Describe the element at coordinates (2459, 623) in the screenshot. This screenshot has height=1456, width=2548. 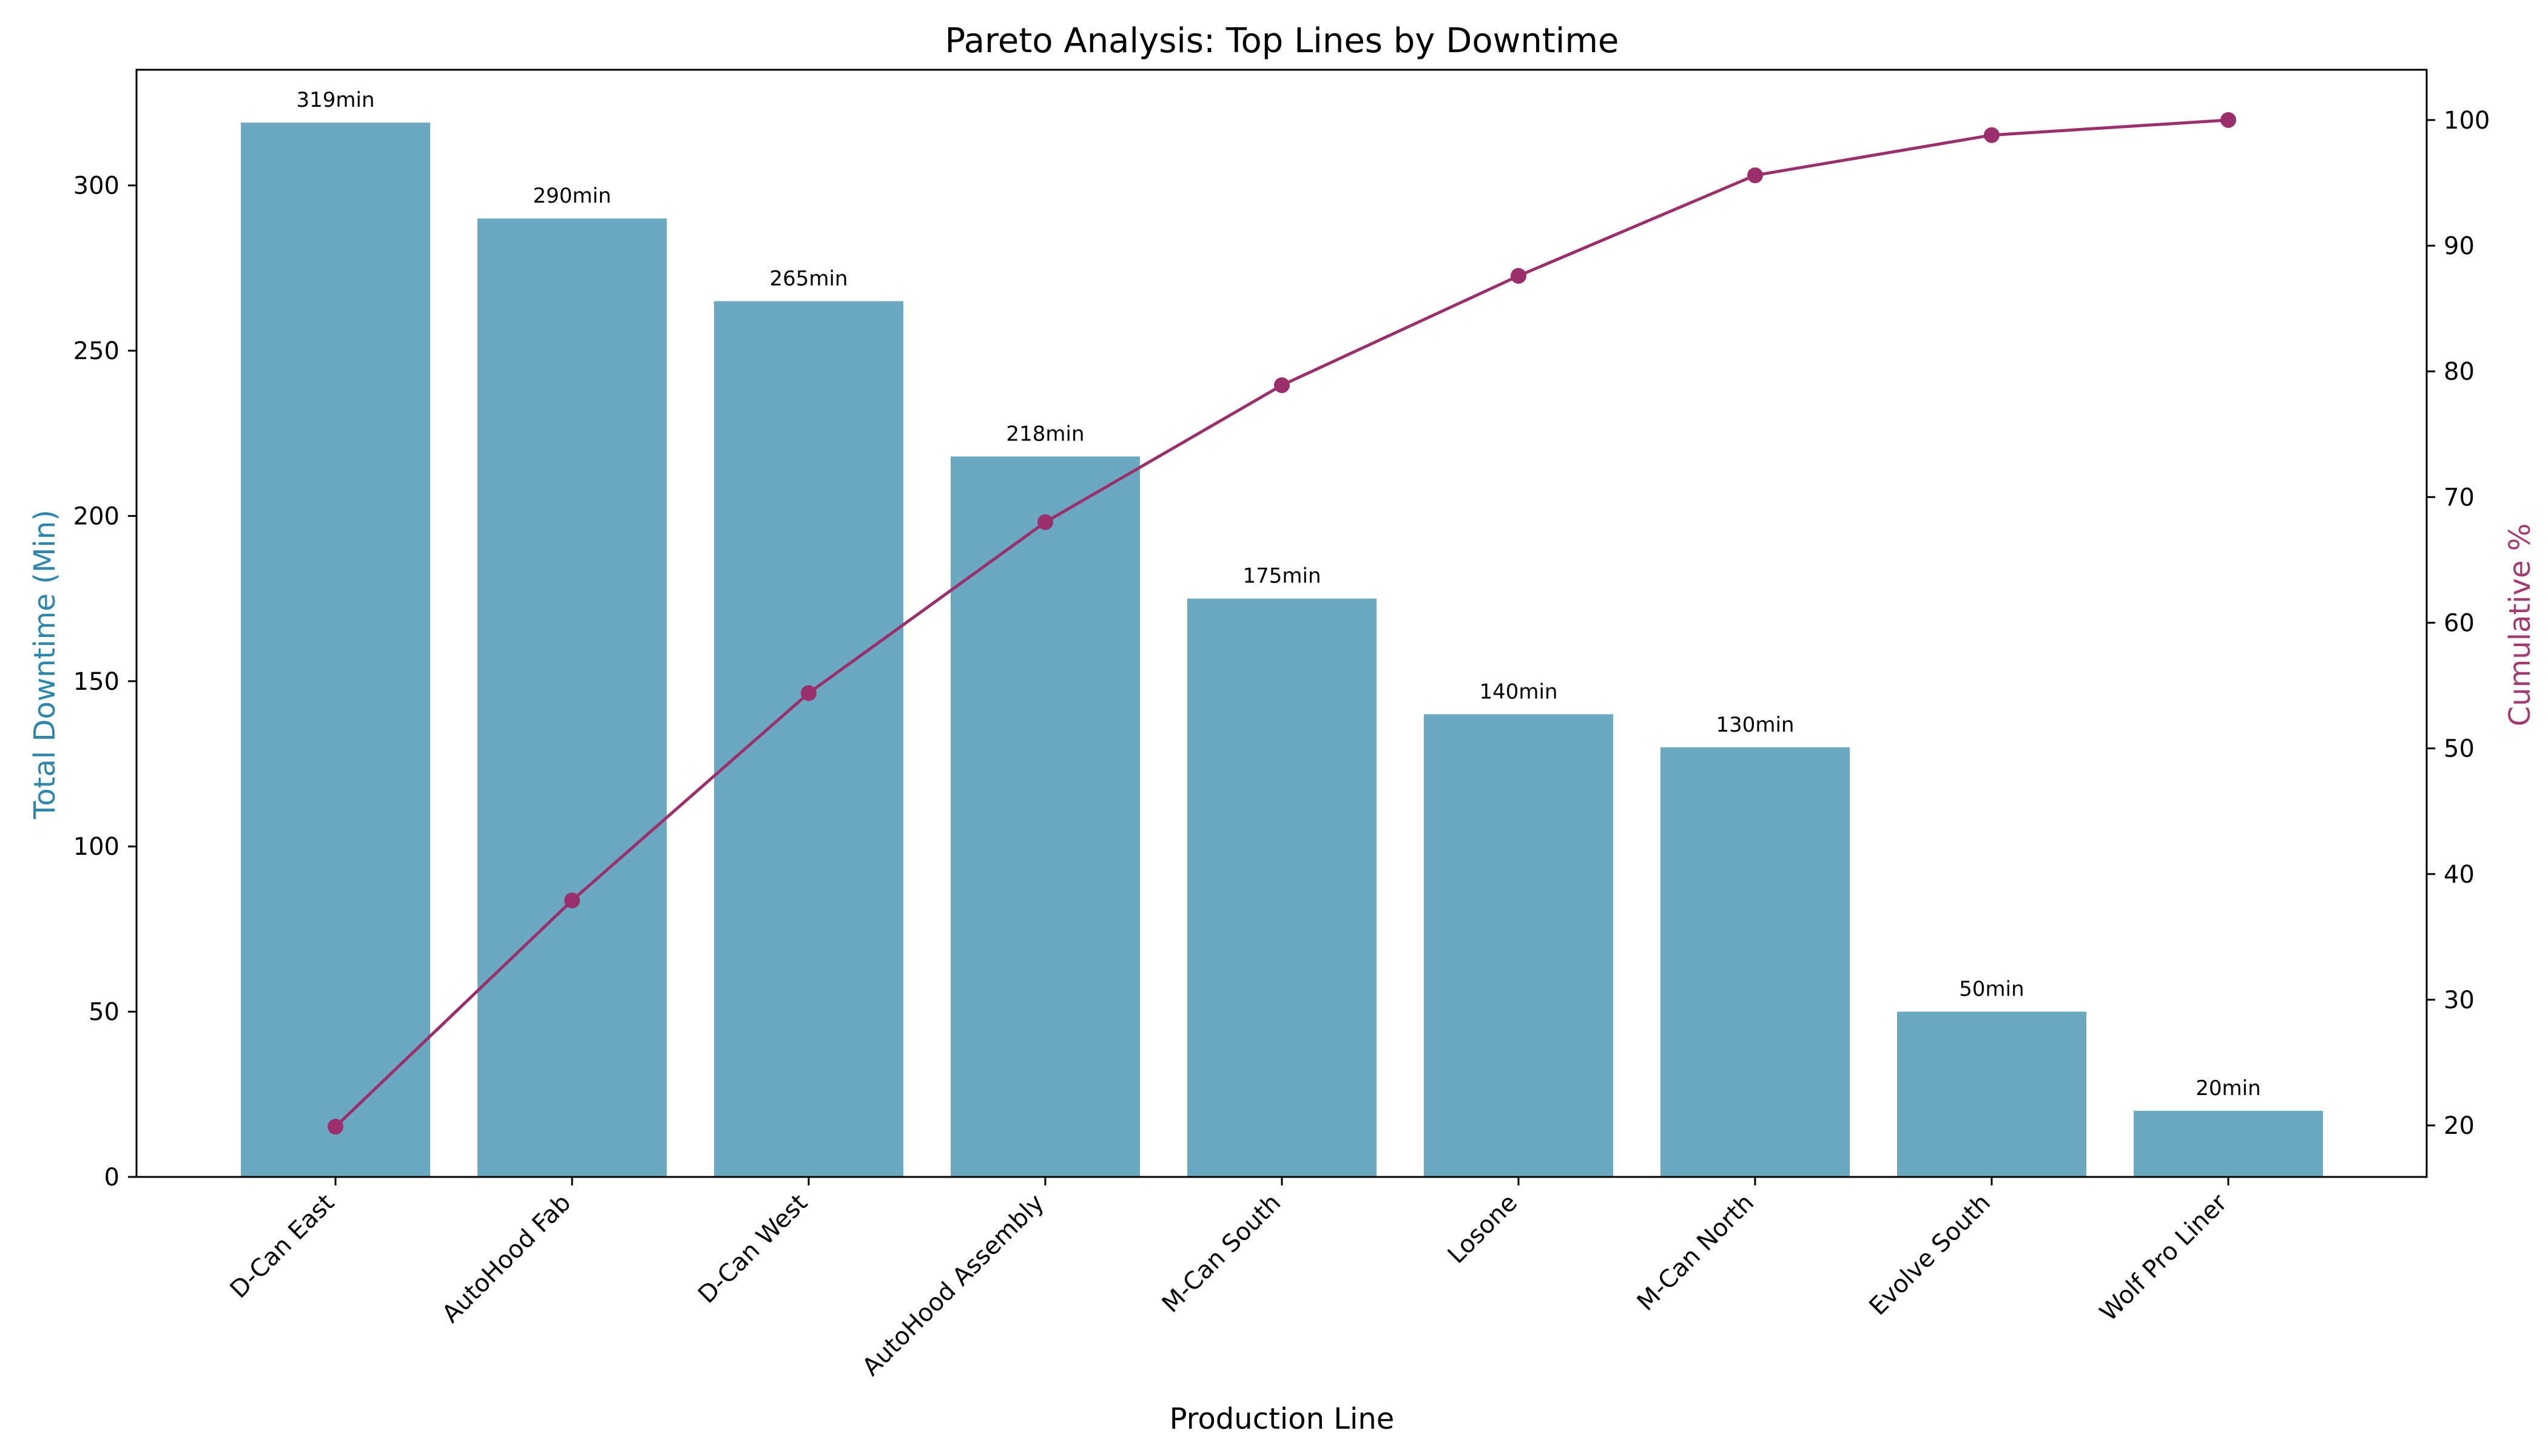
I see `y2-tick-label: 60` at that location.